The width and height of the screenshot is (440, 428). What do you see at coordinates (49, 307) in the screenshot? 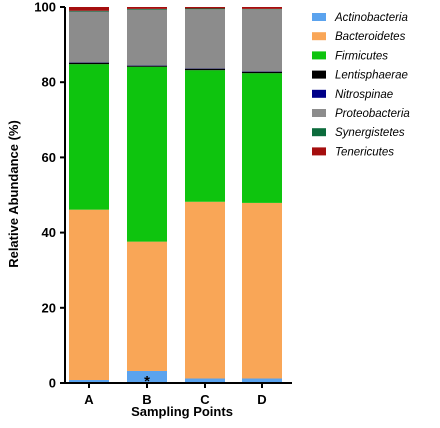
I see `y-tick-label-20: 20` at bounding box center [49, 307].